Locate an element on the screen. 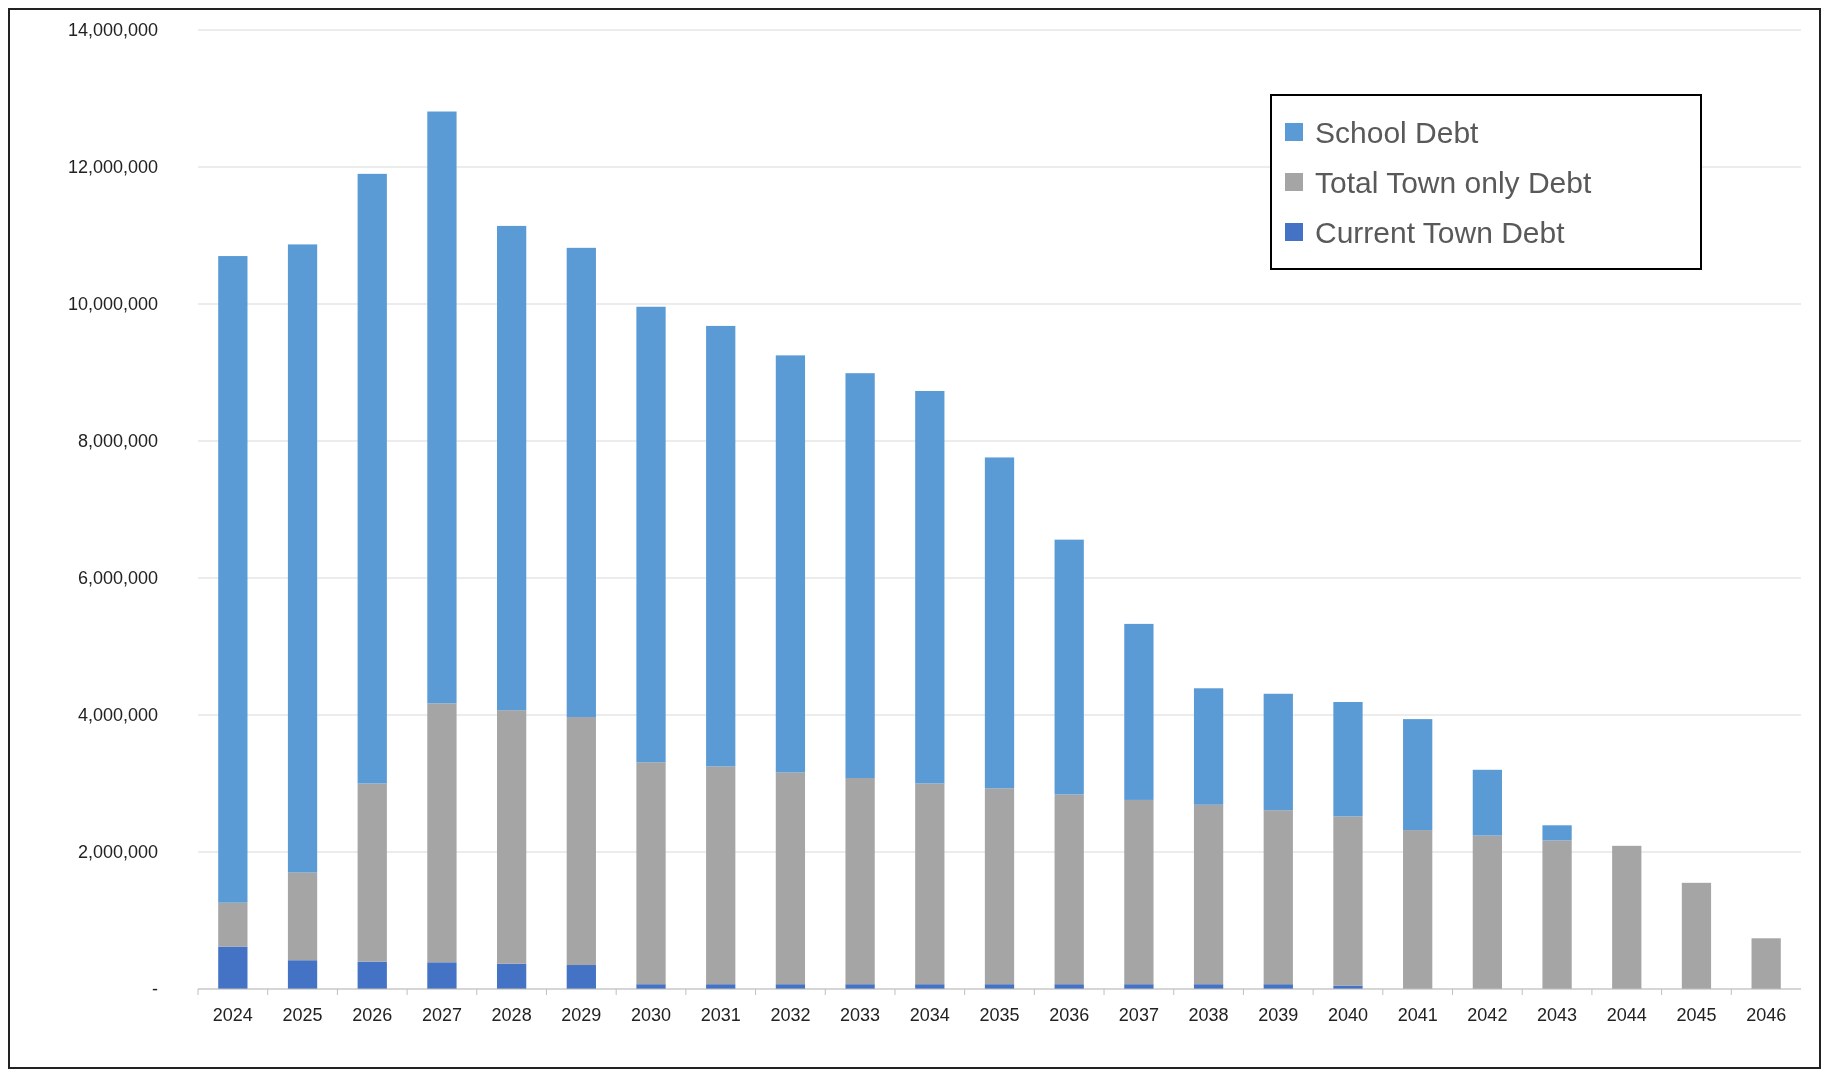 Image resolution: width=1829 pixels, height=1077 pixels. y-tick-label: - is located at coordinates (155, 989).